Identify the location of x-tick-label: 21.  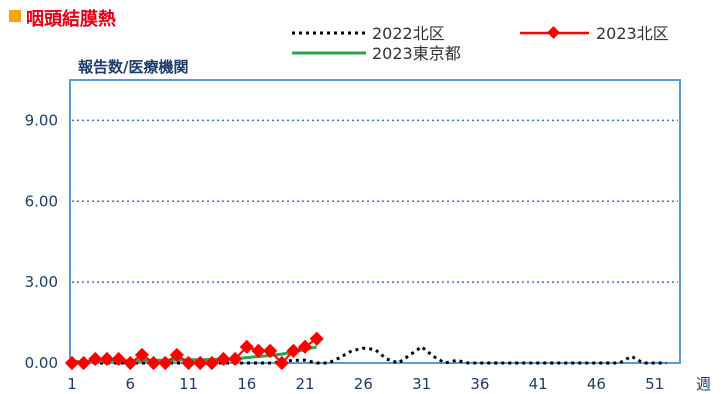
(305, 384).